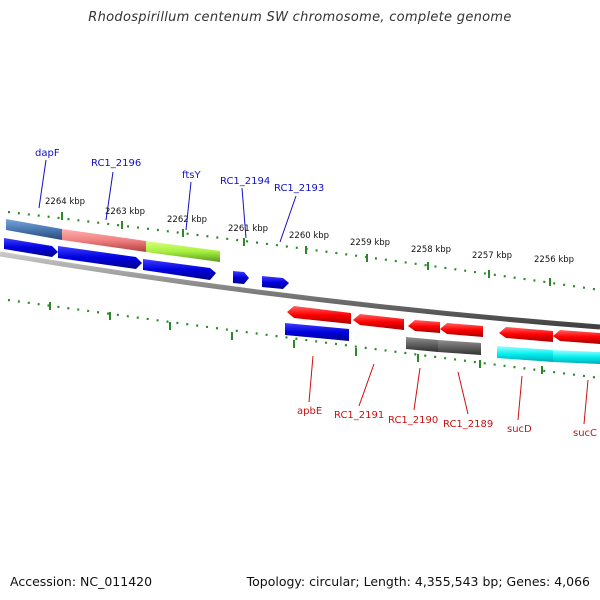 The height and width of the screenshot is (600, 600). I want to click on gene-arrow-sucC, so click(576, 337).